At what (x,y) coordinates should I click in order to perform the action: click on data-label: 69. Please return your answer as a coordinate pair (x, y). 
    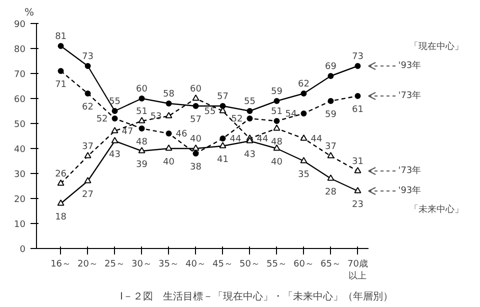
    Looking at the image, I should click on (331, 67).